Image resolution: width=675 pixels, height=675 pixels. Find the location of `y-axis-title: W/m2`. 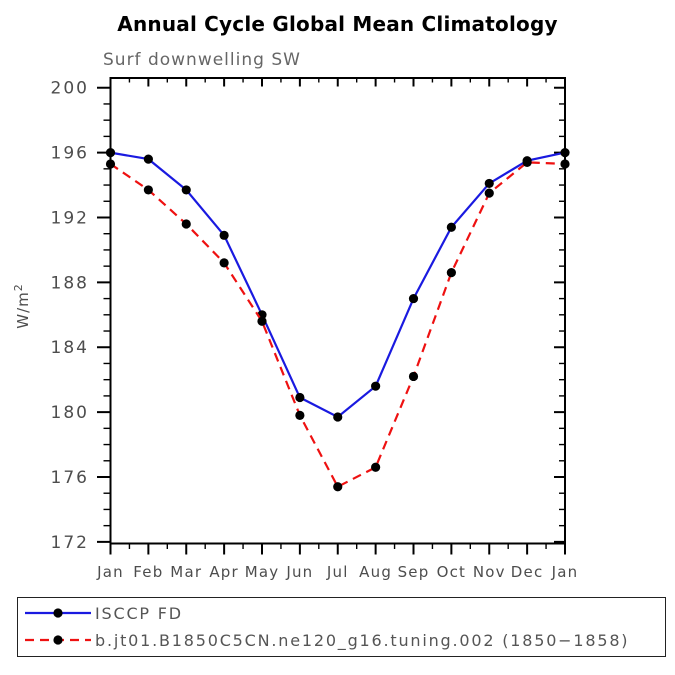

y-axis-title: W/m2 is located at coordinates (22, 306).